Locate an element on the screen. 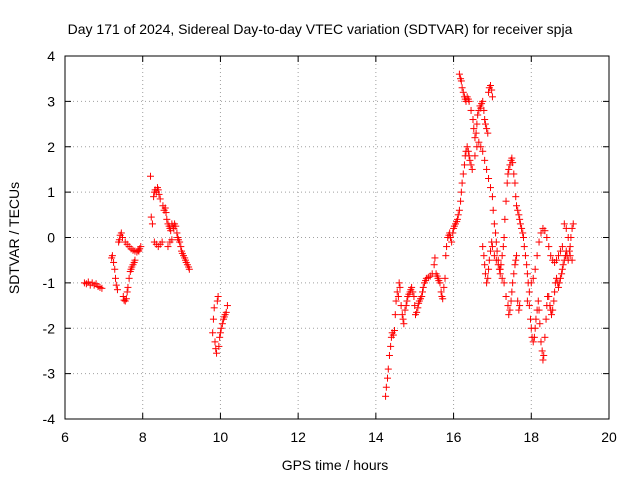  x-tick-label: 6 is located at coordinates (65, 437).